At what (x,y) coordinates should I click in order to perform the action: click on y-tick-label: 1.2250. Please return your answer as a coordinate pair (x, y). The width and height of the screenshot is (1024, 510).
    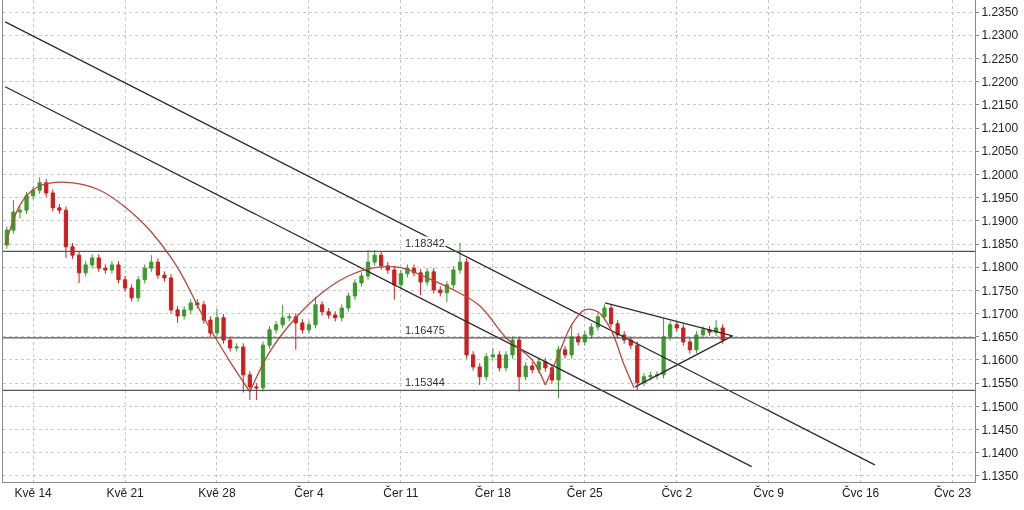
    Looking at the image, I should click on (1000, 58).